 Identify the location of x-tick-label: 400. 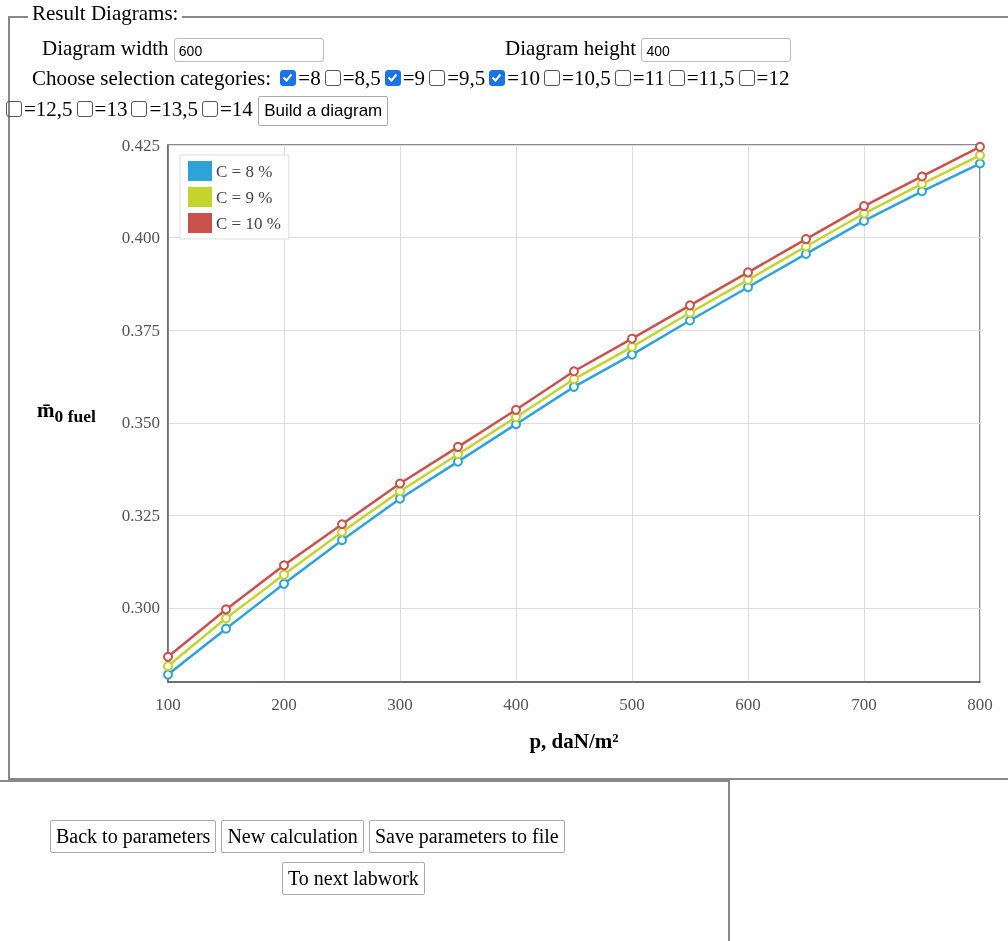
(516, 704).